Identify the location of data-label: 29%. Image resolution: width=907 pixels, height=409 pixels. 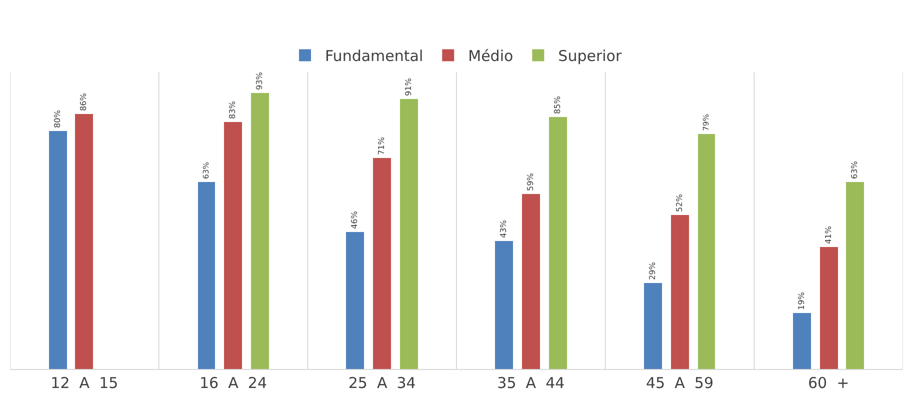
(652, 271).